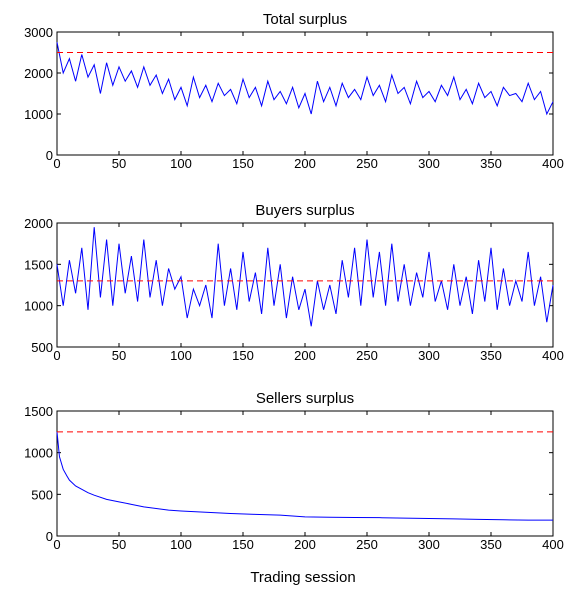  Describe the element at coordinates (305, 19) in the screenshot. I see `chart-title: Total surplus` at that location.